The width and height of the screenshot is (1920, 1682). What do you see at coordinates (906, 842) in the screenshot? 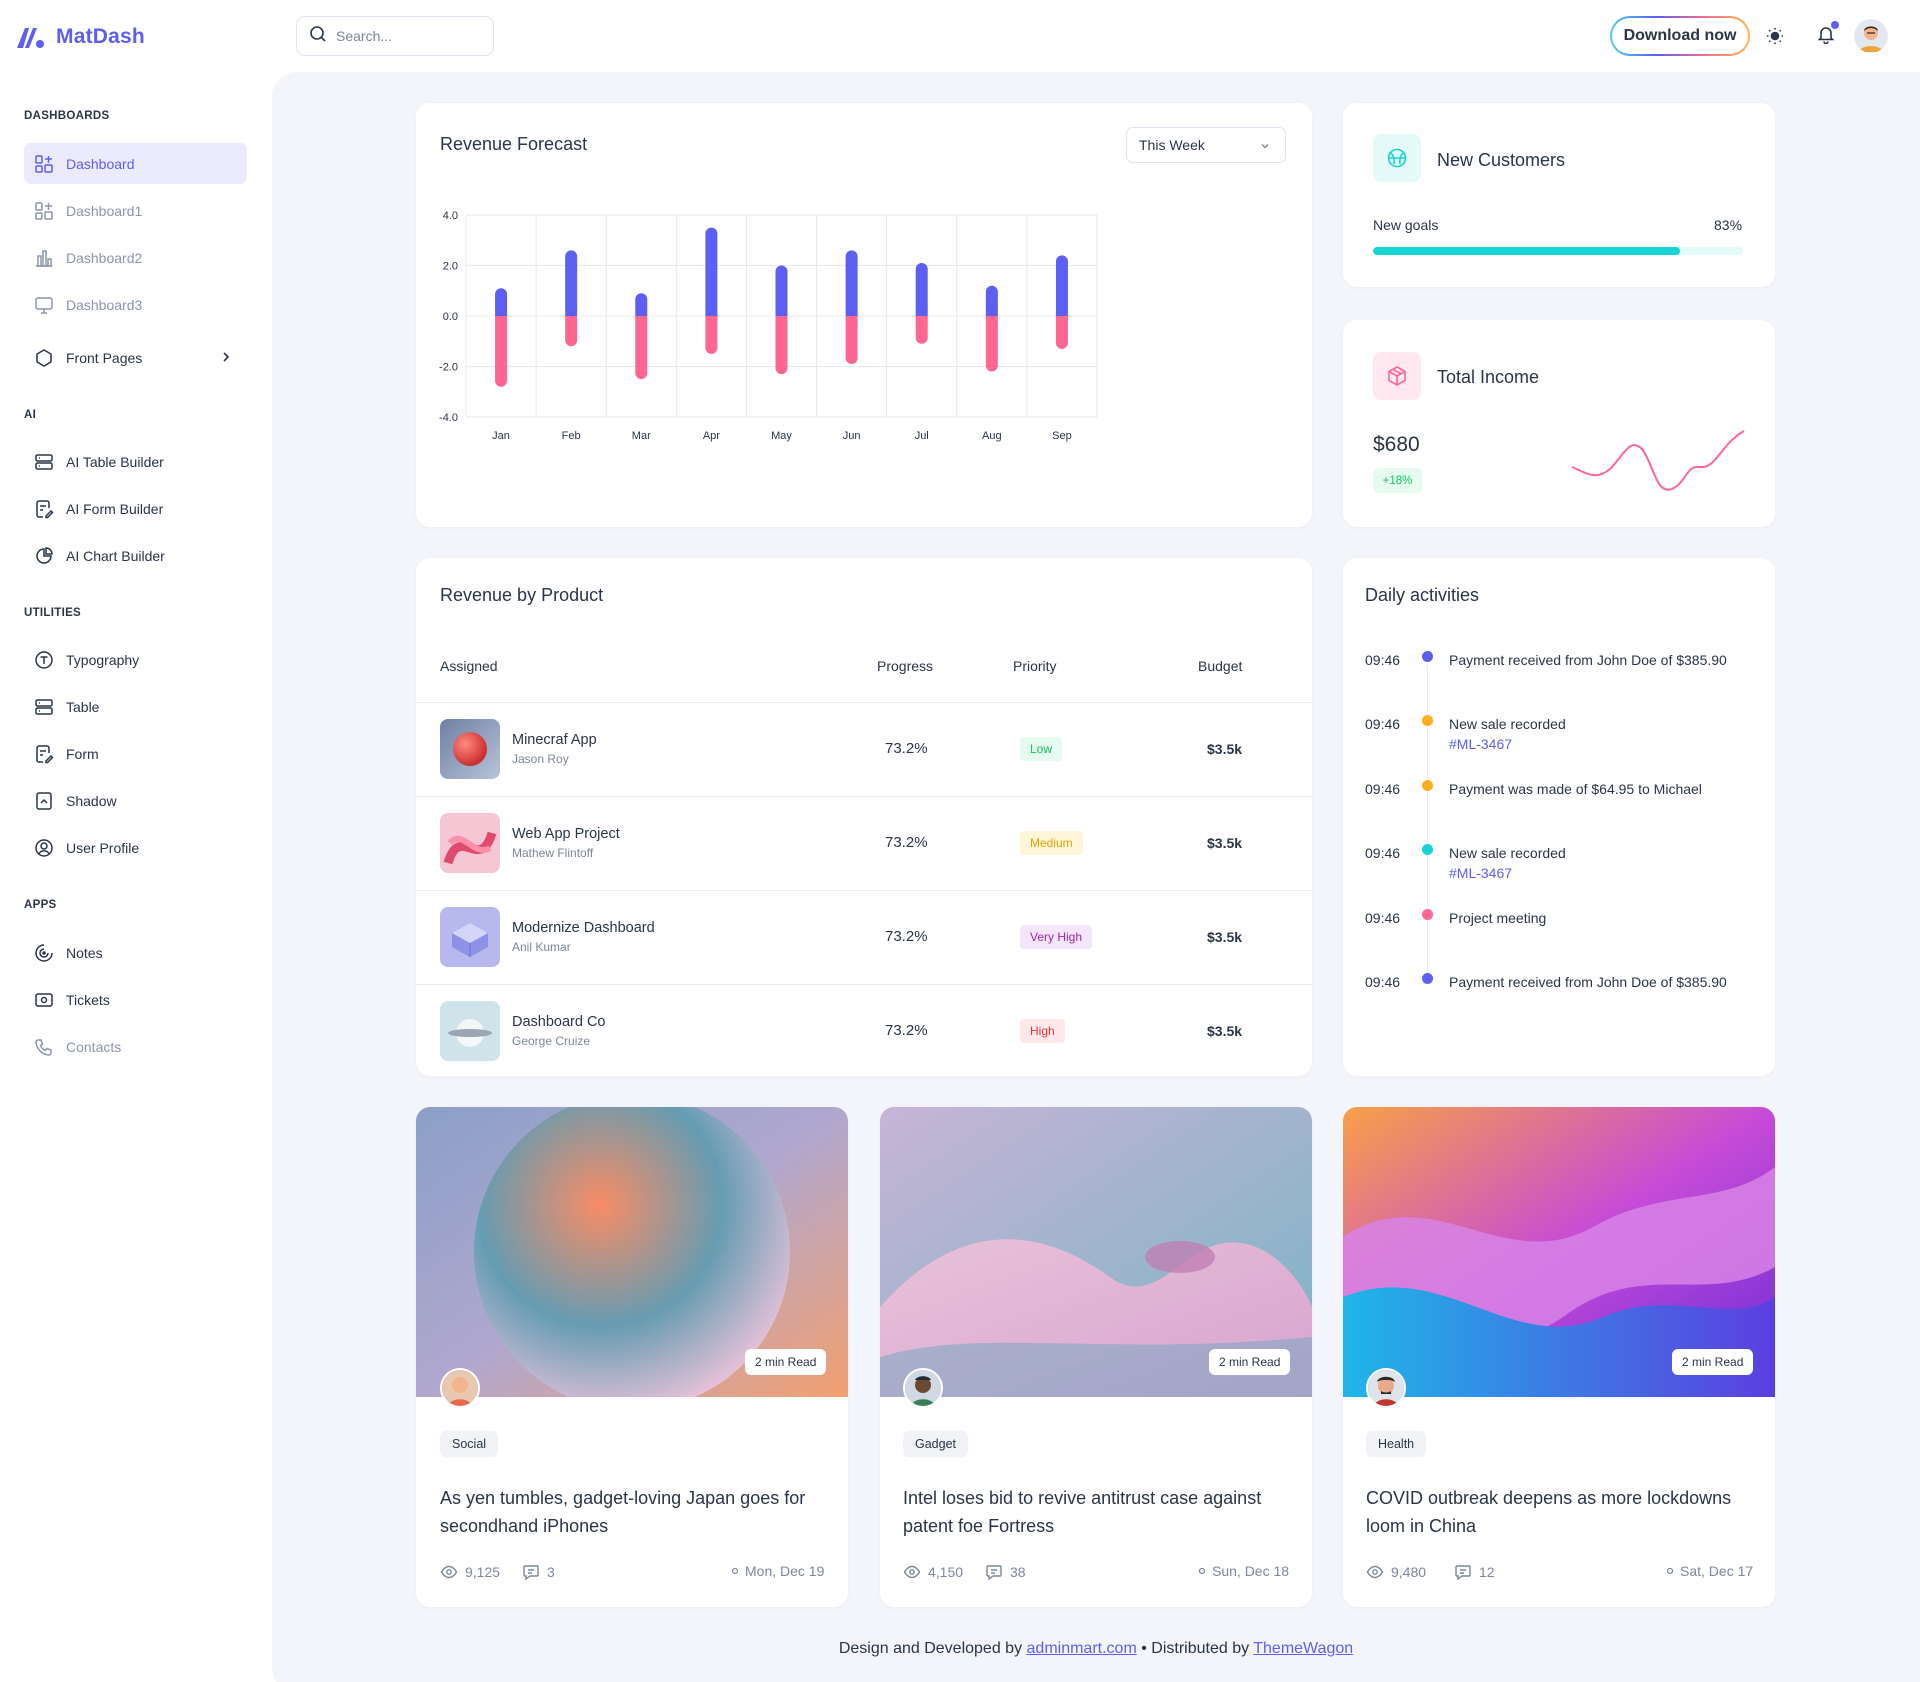
I see `product-progress: 73.2%` at bounding box center [906, 842].